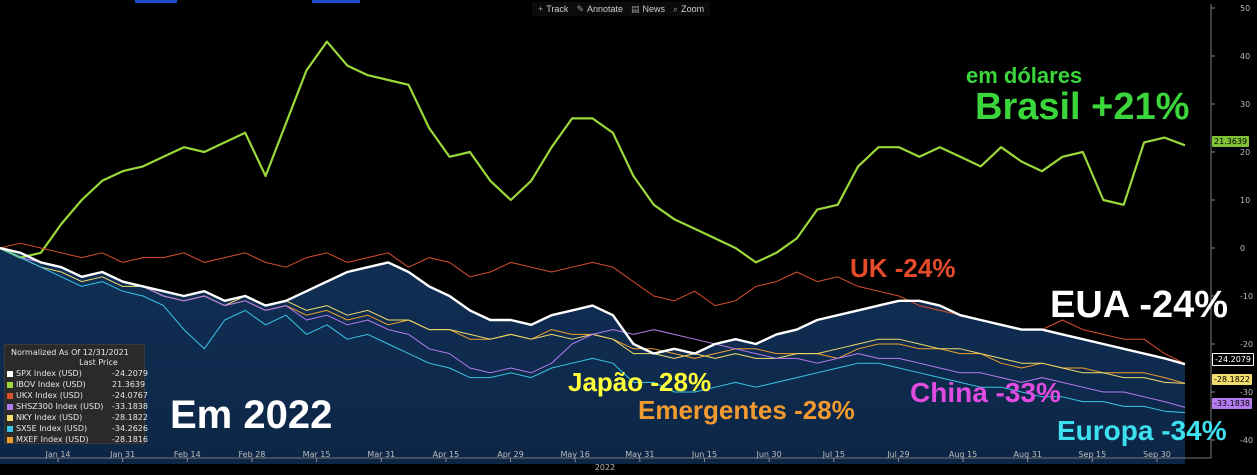 The width and height of the screenshot is (1257, 475). I want to click on legend-value: -28.1816, so click(130, 439).